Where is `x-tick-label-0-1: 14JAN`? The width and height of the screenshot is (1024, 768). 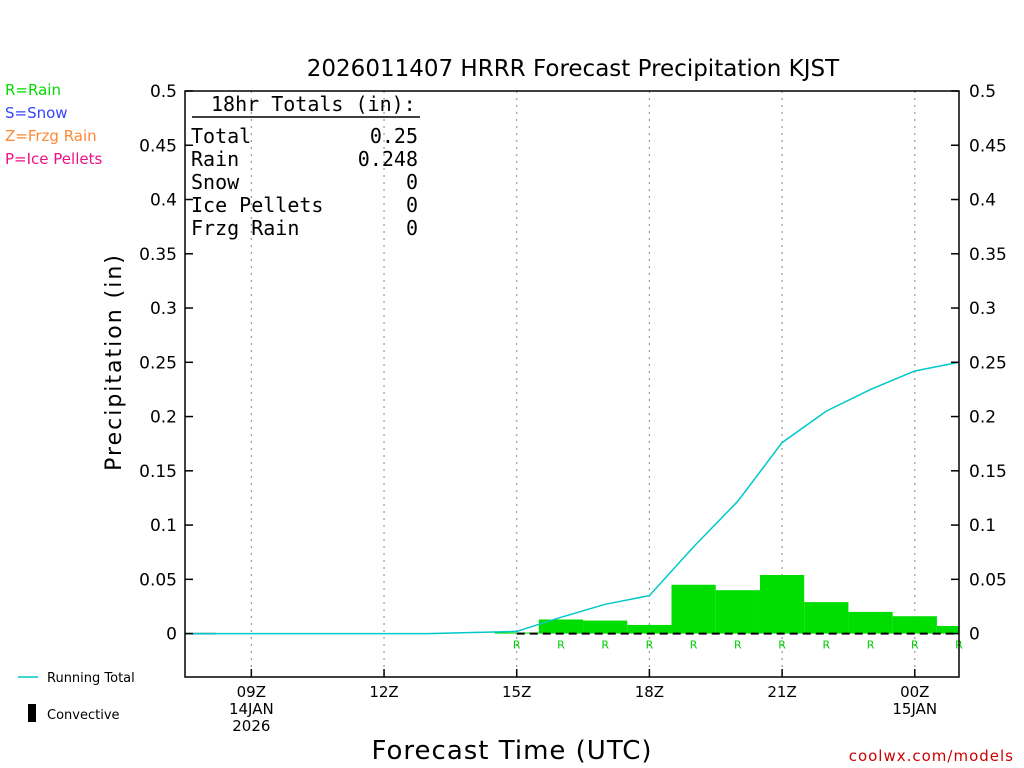
x-tick-label-0-1: 14JAN is located at coordinates (251, 709).